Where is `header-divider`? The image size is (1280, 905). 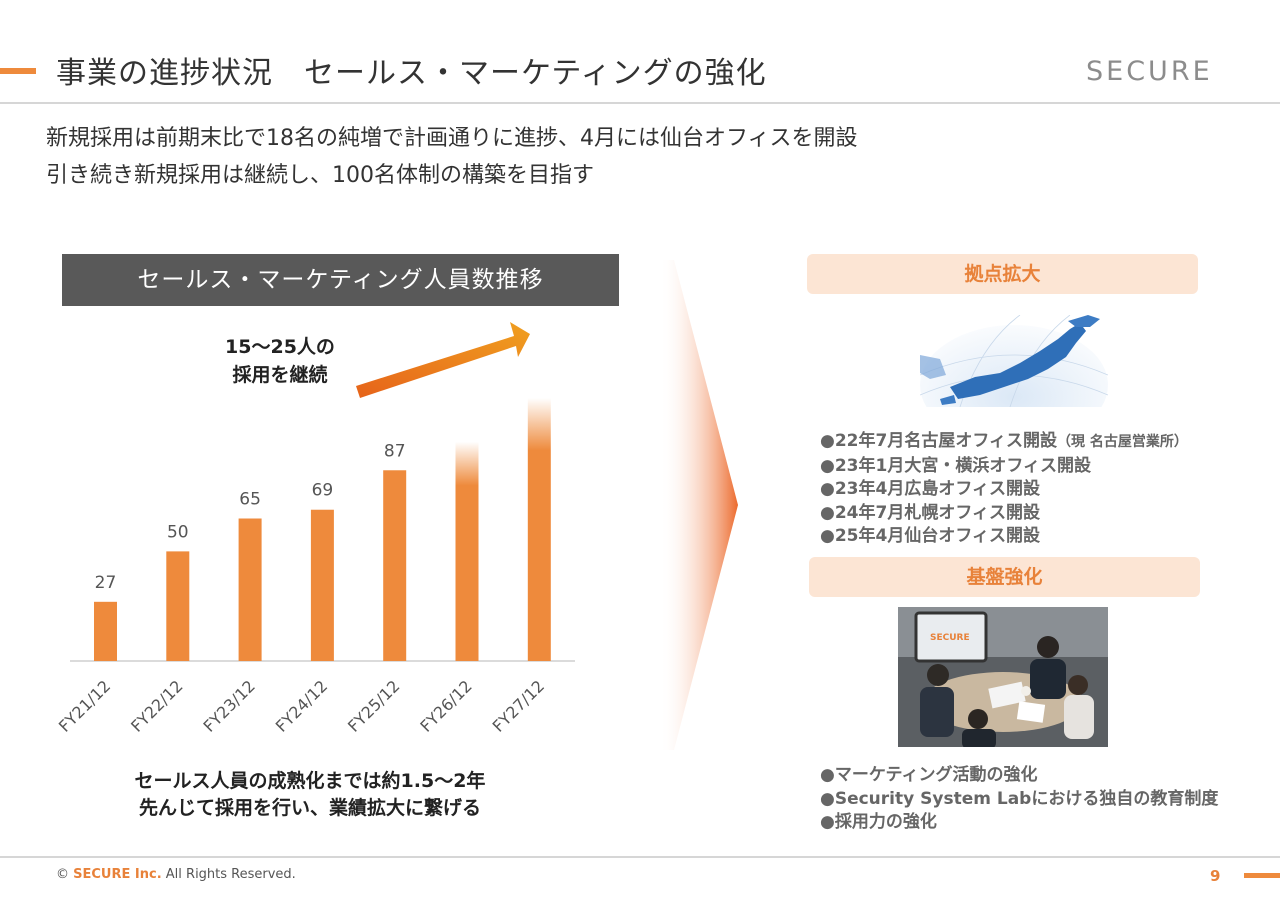
header-divider is located at coordinates (640, 103).